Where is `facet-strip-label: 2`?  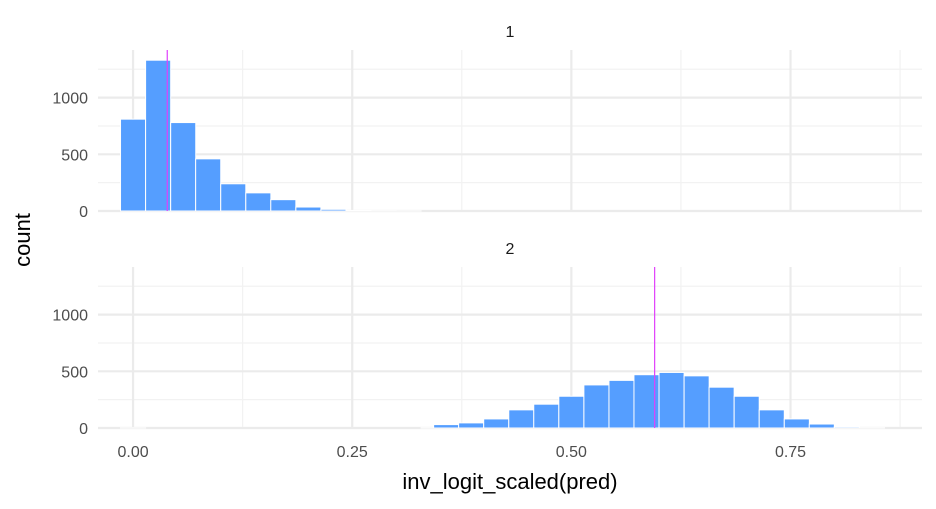 facet-strip-label: 2 is located at coordinates (510, 249).